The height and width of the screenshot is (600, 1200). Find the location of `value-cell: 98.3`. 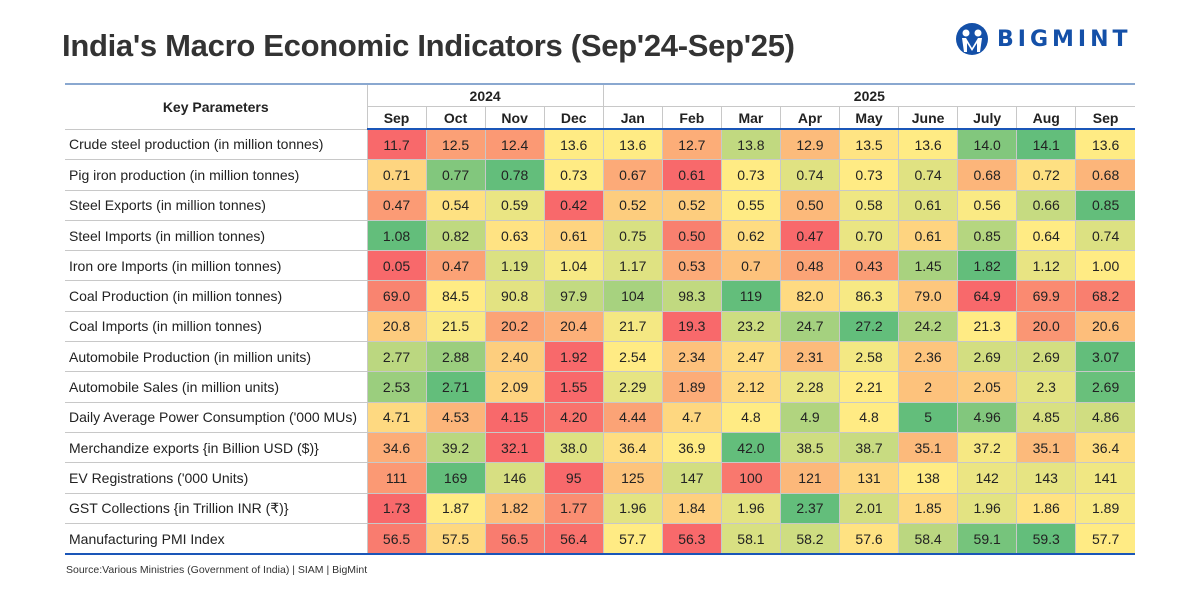

value-cell: 98.3 is located at coordinates (691, 296).